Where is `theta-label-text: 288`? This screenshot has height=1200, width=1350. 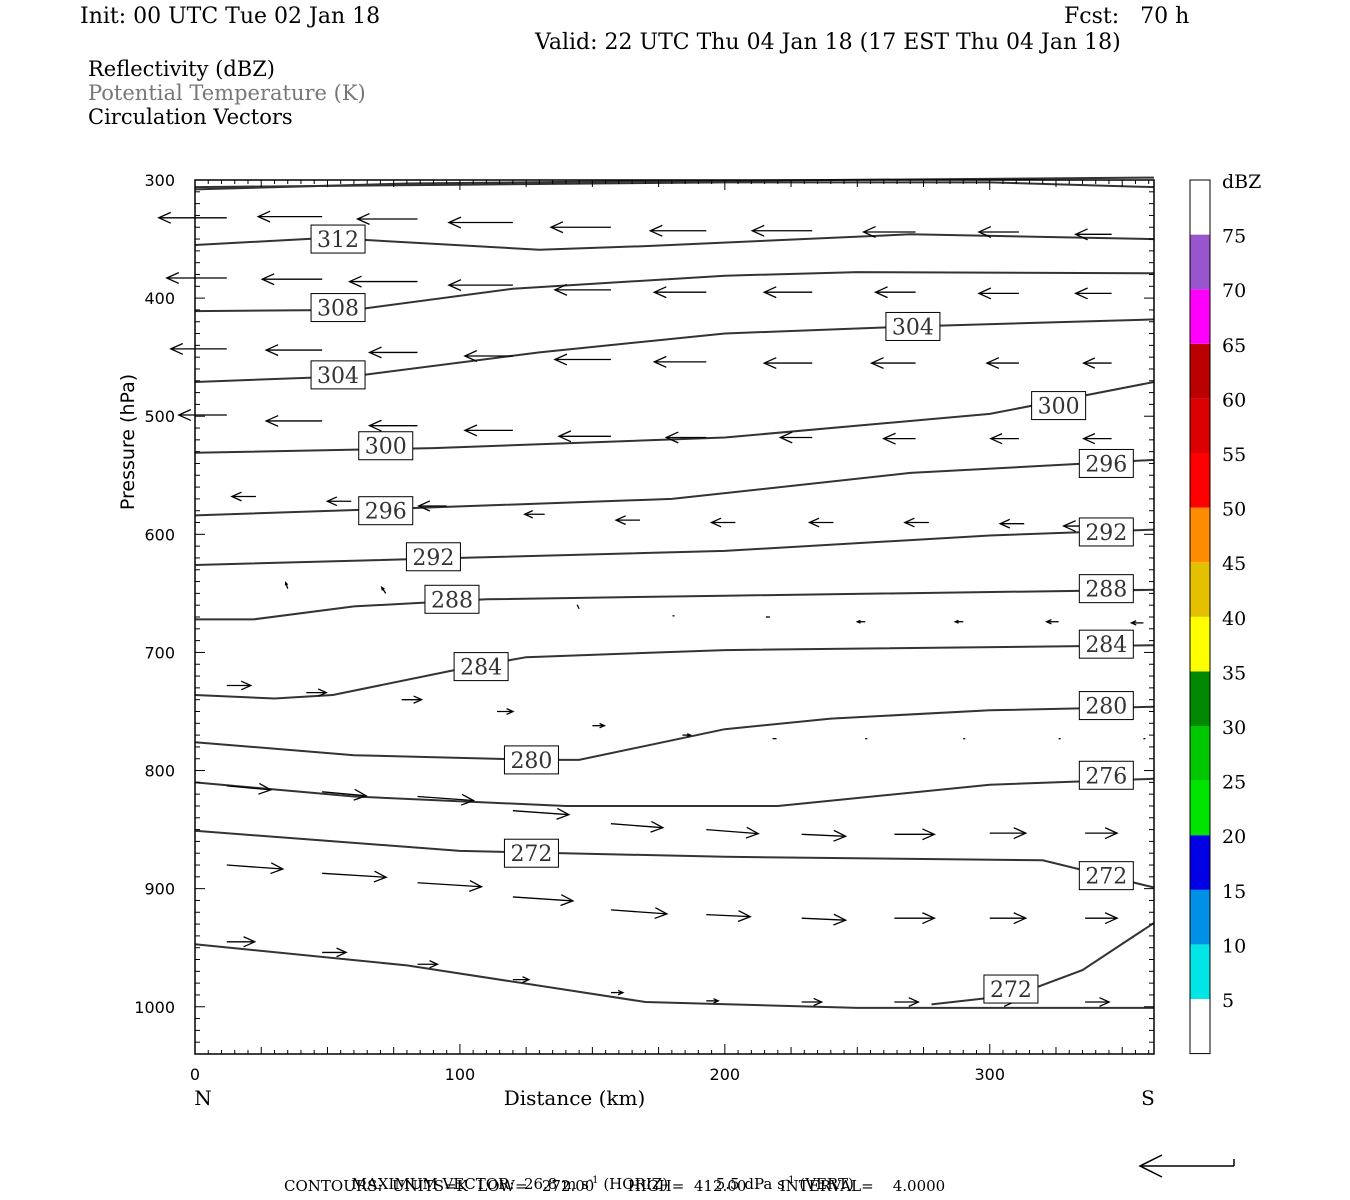
theta-label-text: 288 is located at coordinates (452, 600).